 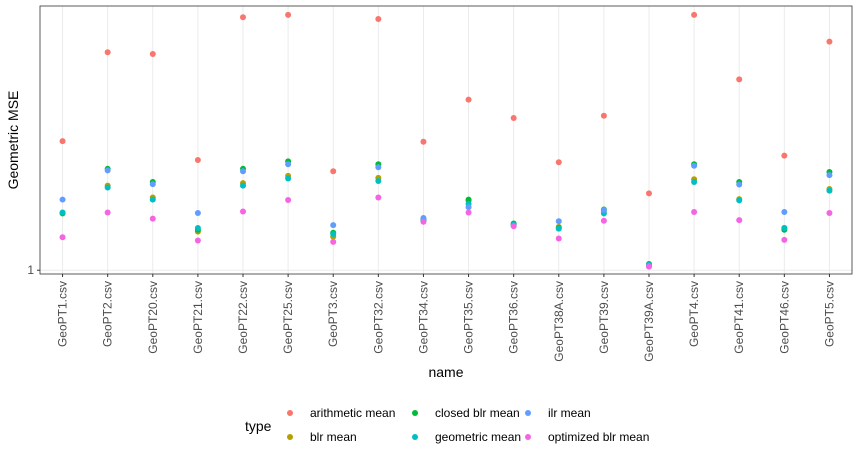 I want to click on x-tick-label: GeoPT38A.csv, so click(x=559, y=321).